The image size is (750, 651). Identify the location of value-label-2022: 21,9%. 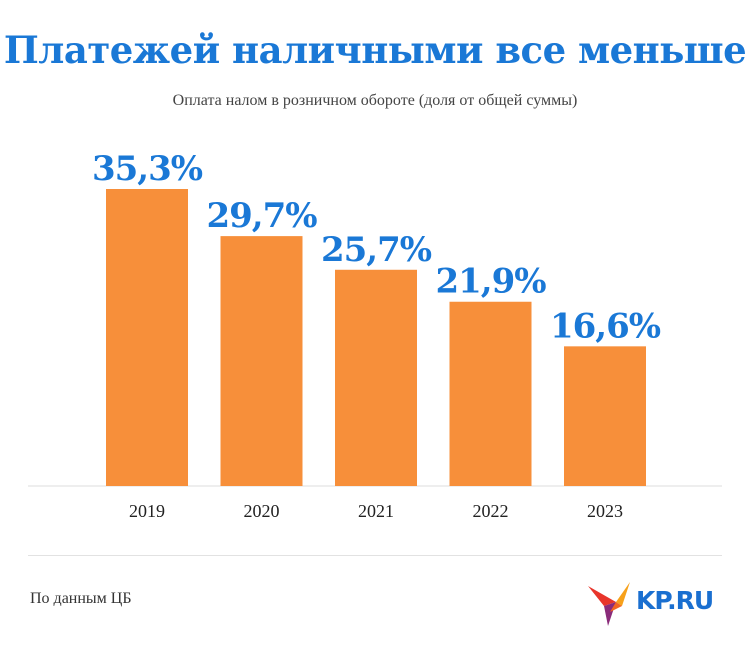
(490, 282).